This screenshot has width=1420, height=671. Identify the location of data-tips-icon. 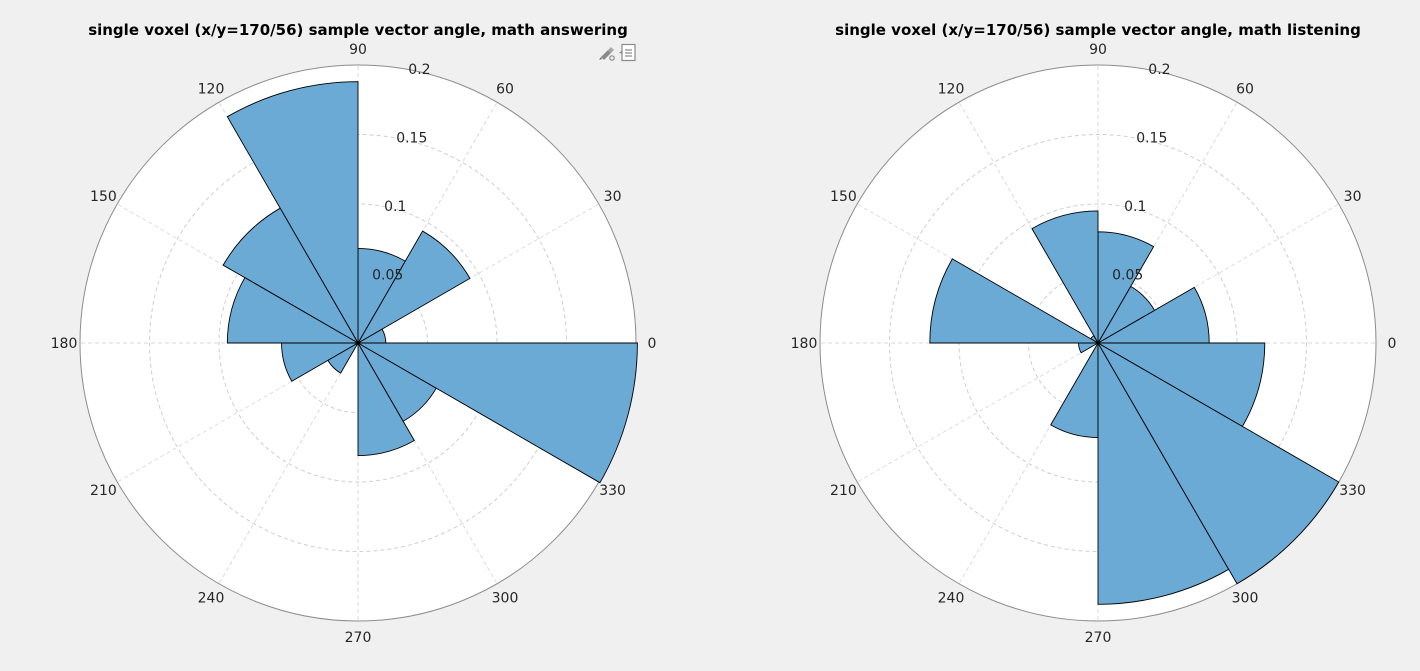
(627, 52).